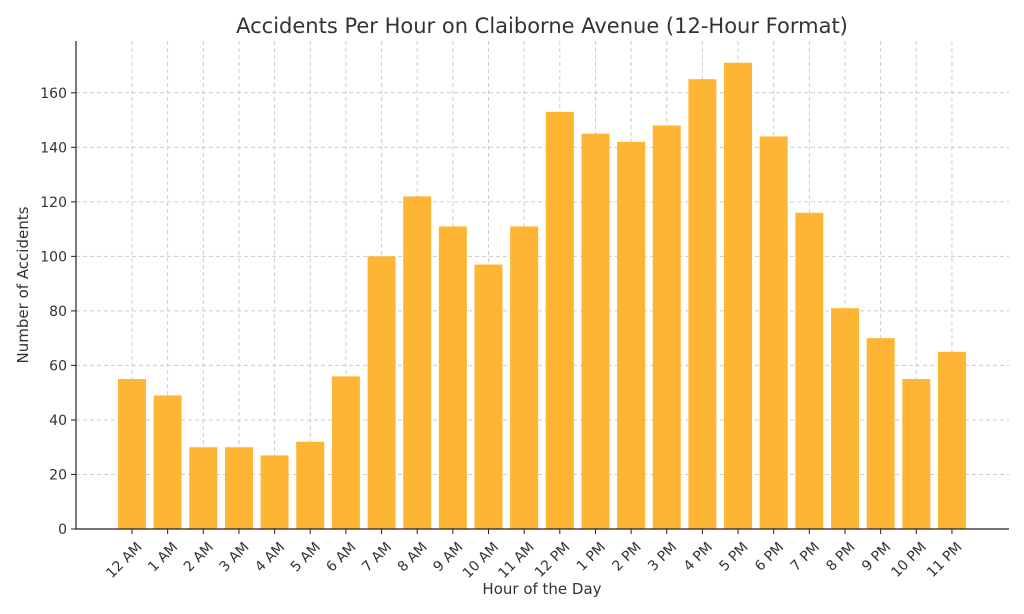 This screenshot has width=1024, height=614. What do you see at coordinates (840, 556) in the screenshot?
I see `x-tick-label: 8 PM` at bounding box center [840, 556].